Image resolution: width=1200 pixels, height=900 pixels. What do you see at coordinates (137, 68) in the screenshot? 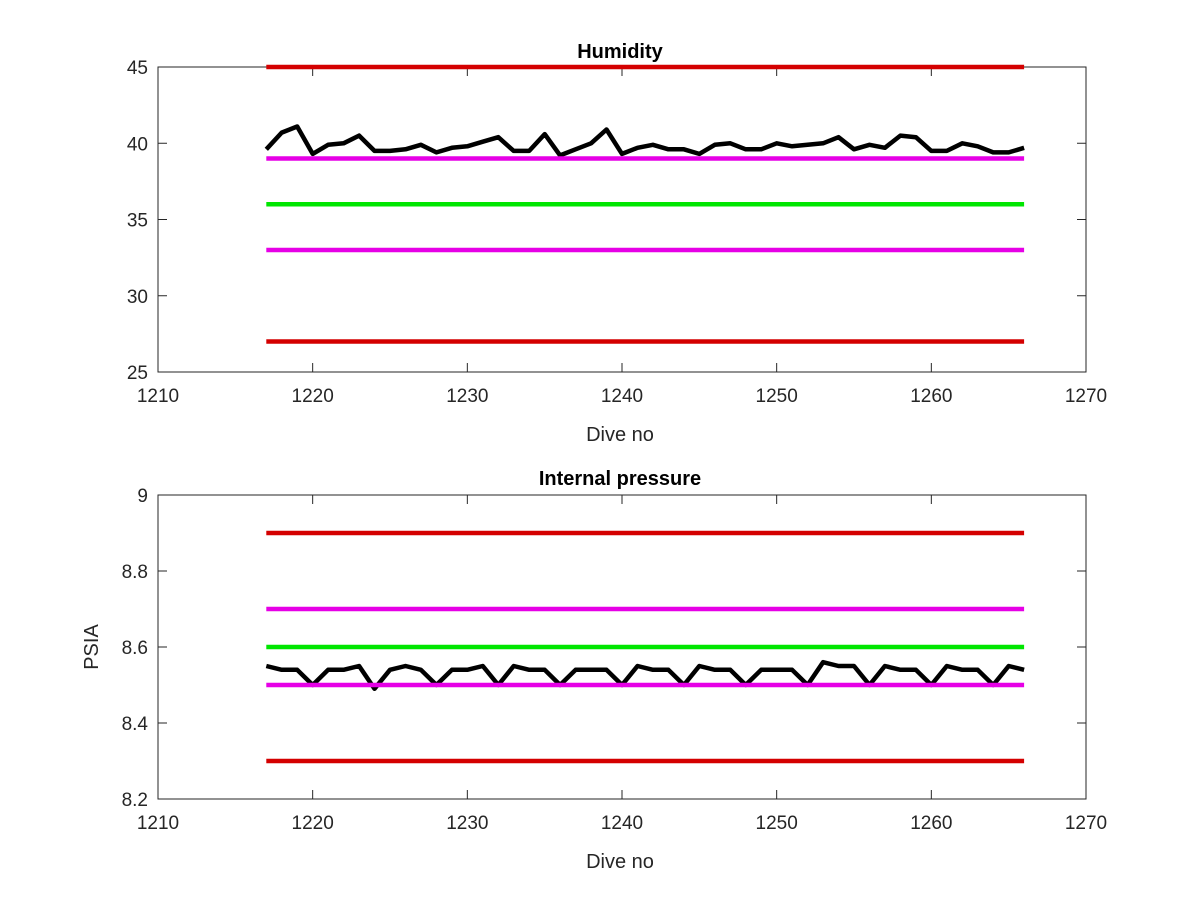
I see `y-tick-label: 45` at bounding box center [137, 68].